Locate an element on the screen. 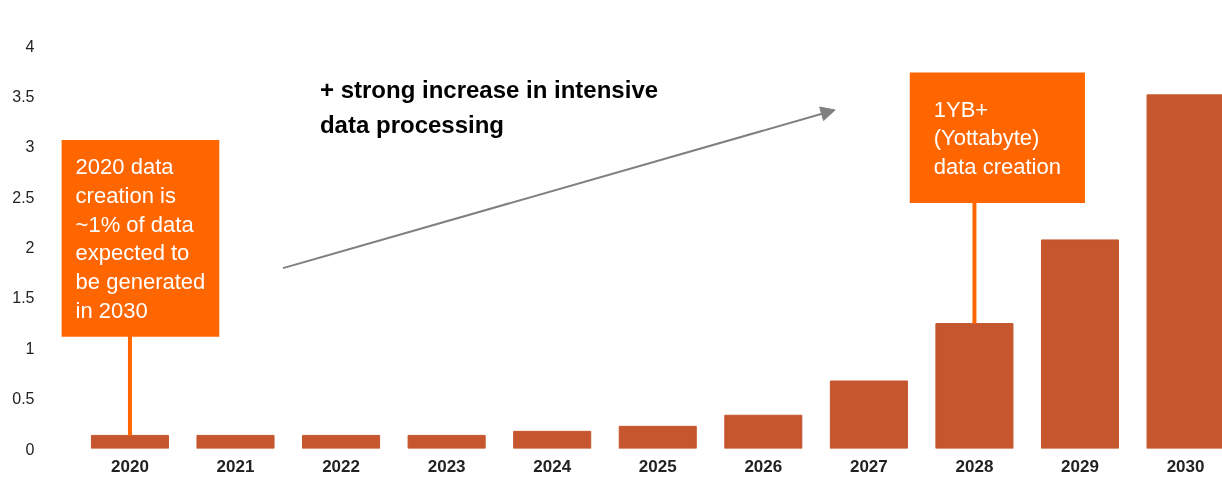 This screenshot has width=1222, height=482. y-tick-label: 2.5 is located at coordinates (23, 197).